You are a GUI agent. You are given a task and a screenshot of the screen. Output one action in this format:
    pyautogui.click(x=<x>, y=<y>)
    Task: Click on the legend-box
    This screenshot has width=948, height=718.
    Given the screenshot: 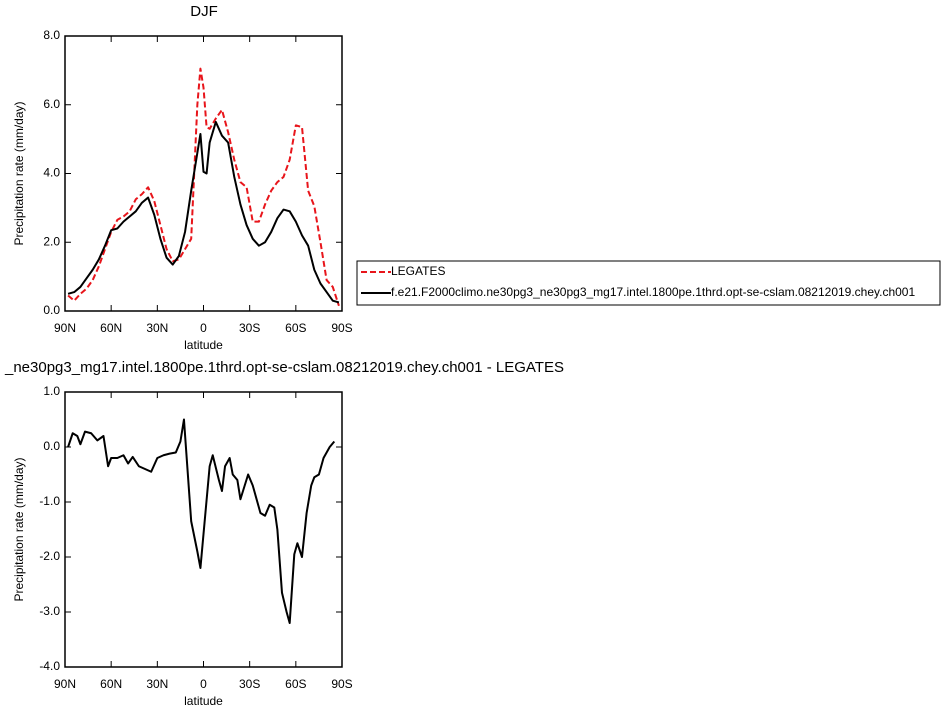 What is the action you would take?
    pyautogui.click(x=648, y=283)
    